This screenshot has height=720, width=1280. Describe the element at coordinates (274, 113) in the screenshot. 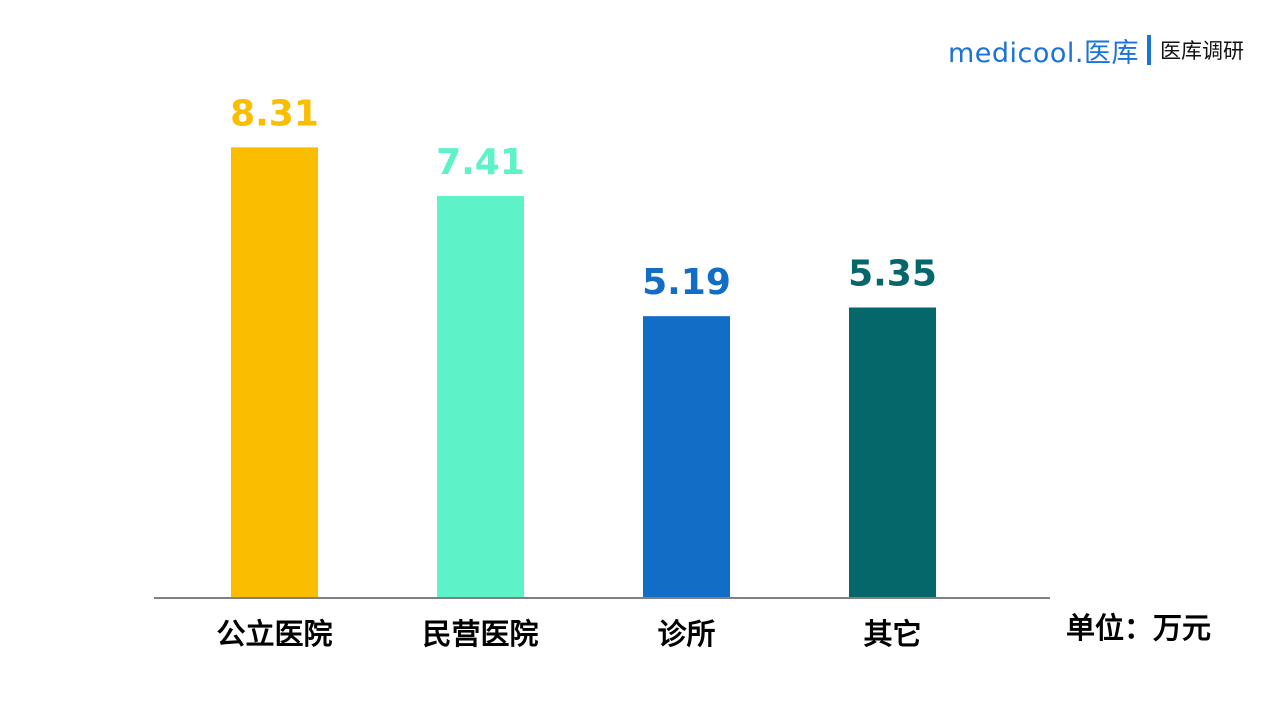

I see `value-label-1: 8.31` at that location.